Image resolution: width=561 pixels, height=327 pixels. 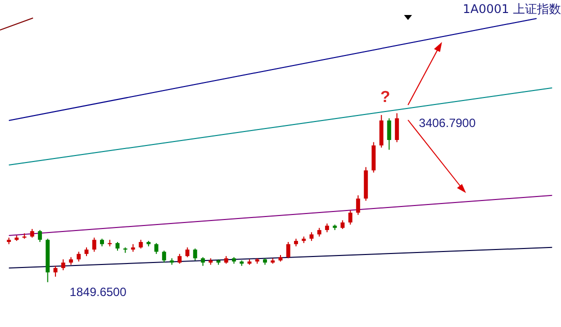 What do you see at coordinates (447, 123) in the screenshot?
I see `annotation: 3406.7900` at bounding box center [447, 123].